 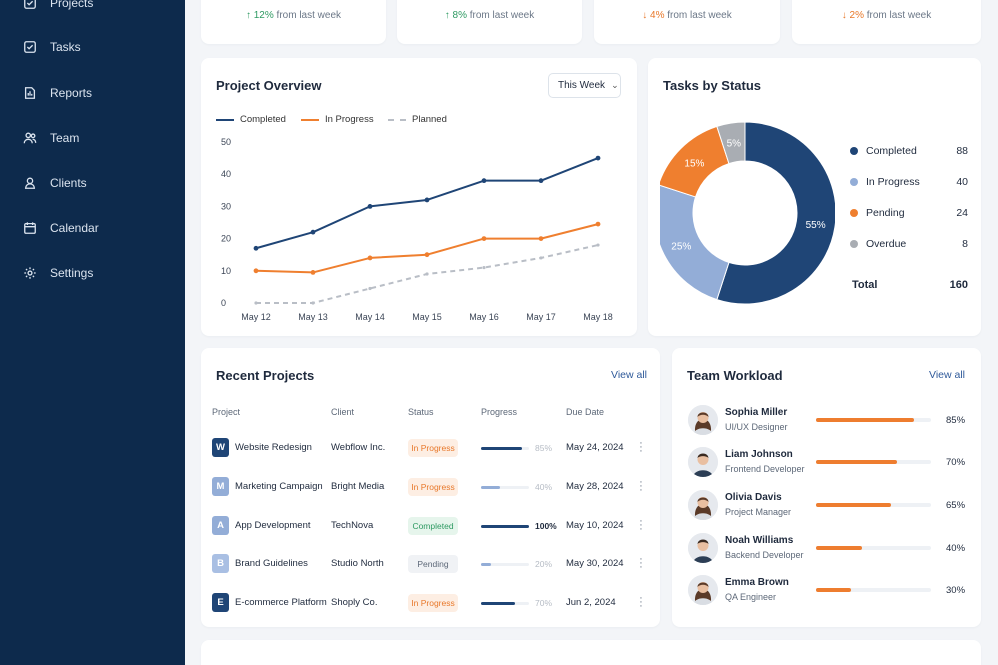 What do you see at coordinates (891, 151) in the screenshot?
I see `legend-label: Completed` at bounding box center [891, 151].